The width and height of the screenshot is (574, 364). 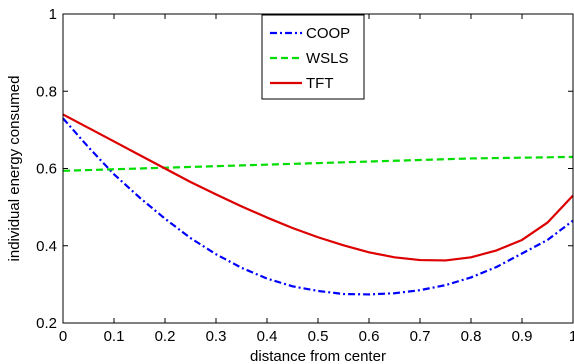 I want to click on x-tick-label: 0.1, so click(x=114, y=336).